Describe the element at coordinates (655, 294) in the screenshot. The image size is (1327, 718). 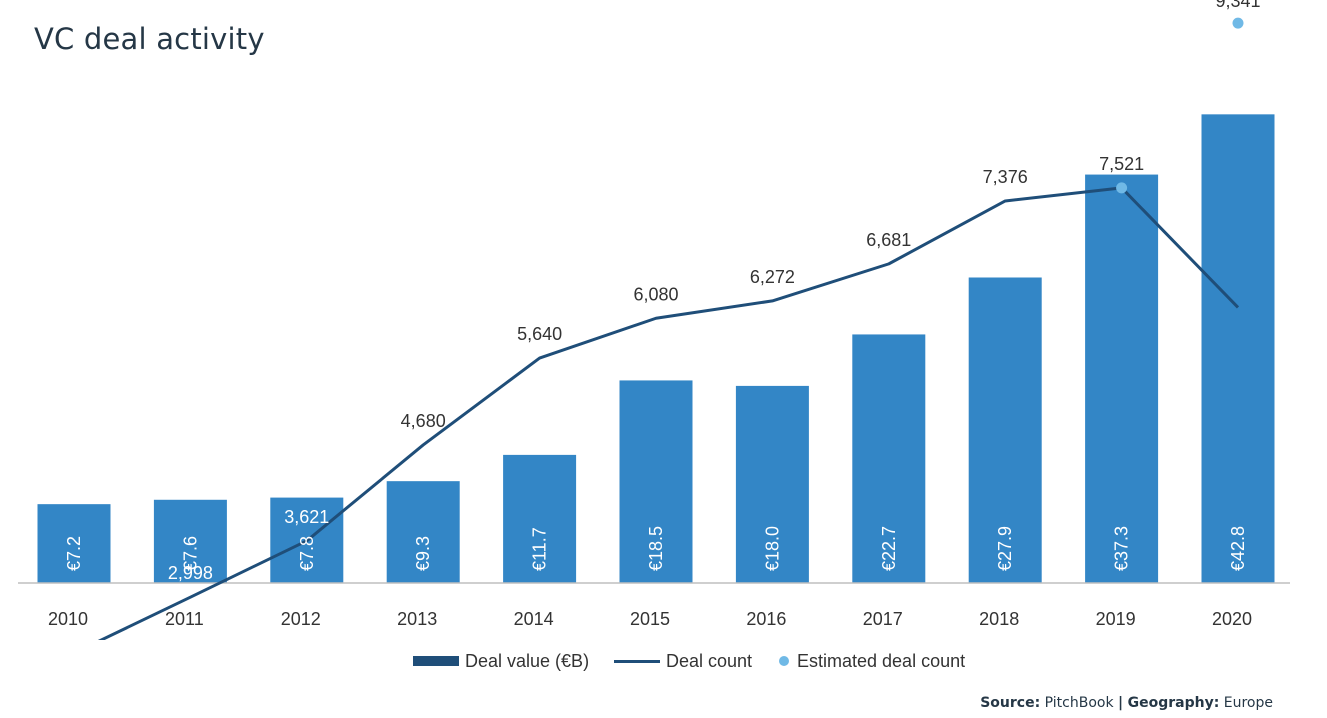
I see `deal-count-label-2015: 6,080` at that location.